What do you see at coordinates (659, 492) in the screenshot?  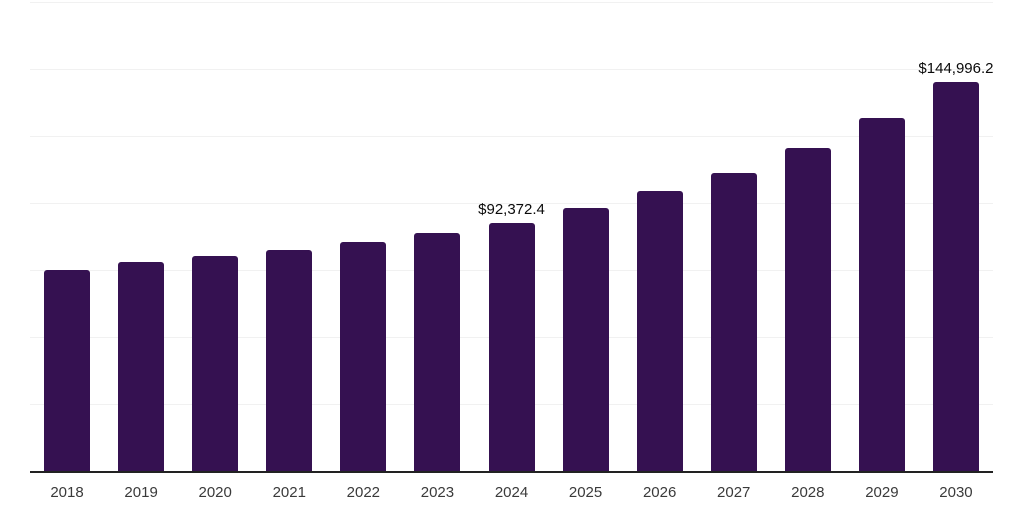 I see `x-tick-label-2026: 2026` at bounding box center [659, 492].